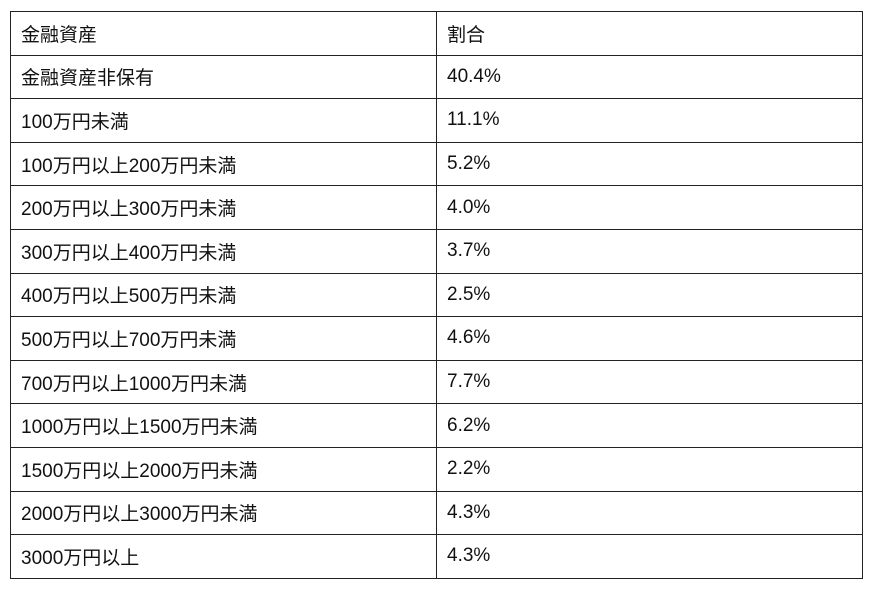  Describe the element at coordinates (223, 469) in the screenshot. I see `asset-cell: 1500万円以上2000万円未満` at that location.